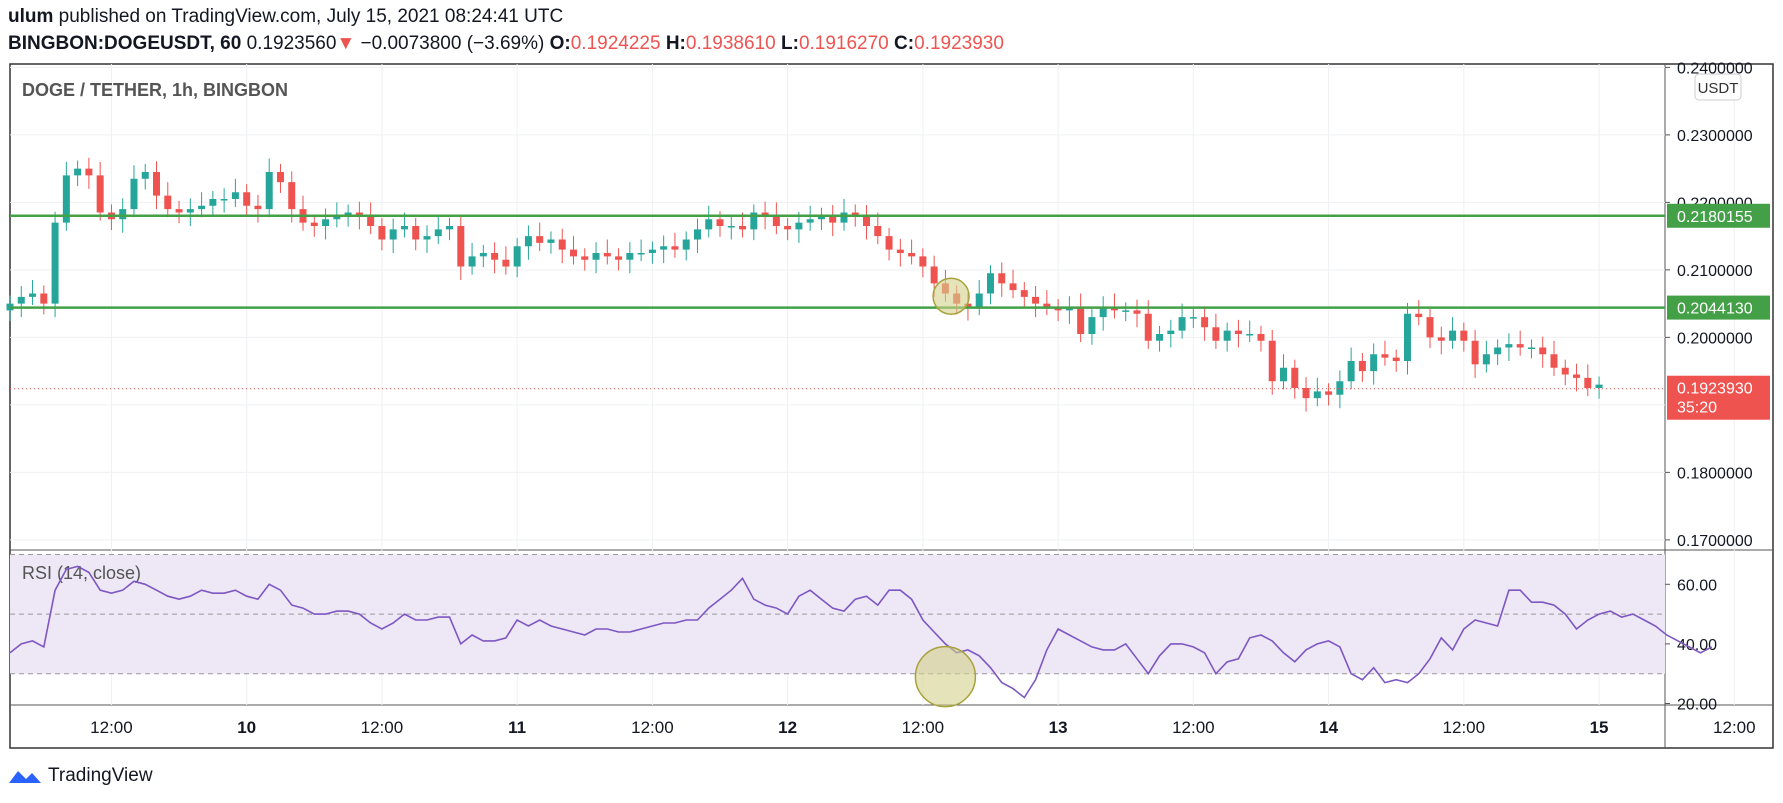 Image resolution: width=1783 pixels, height=803 pixels. What do you see at coordinates (452, 43) in the screenshot?
I see `price-change: −0.0073800 (−3.69%)` at bounding box center [452, 43].